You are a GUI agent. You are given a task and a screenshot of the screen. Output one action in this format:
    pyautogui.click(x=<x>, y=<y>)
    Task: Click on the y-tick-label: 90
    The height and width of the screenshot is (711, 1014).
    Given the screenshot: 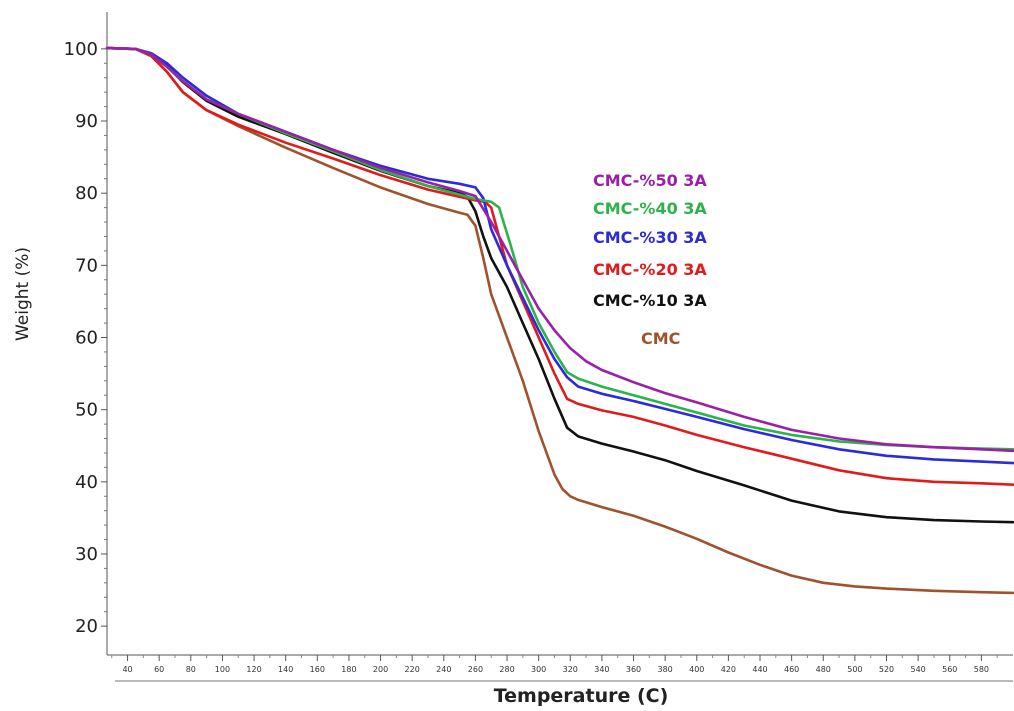 What is the action you would take?
    pyautogui.click(x=86, y=121)
    